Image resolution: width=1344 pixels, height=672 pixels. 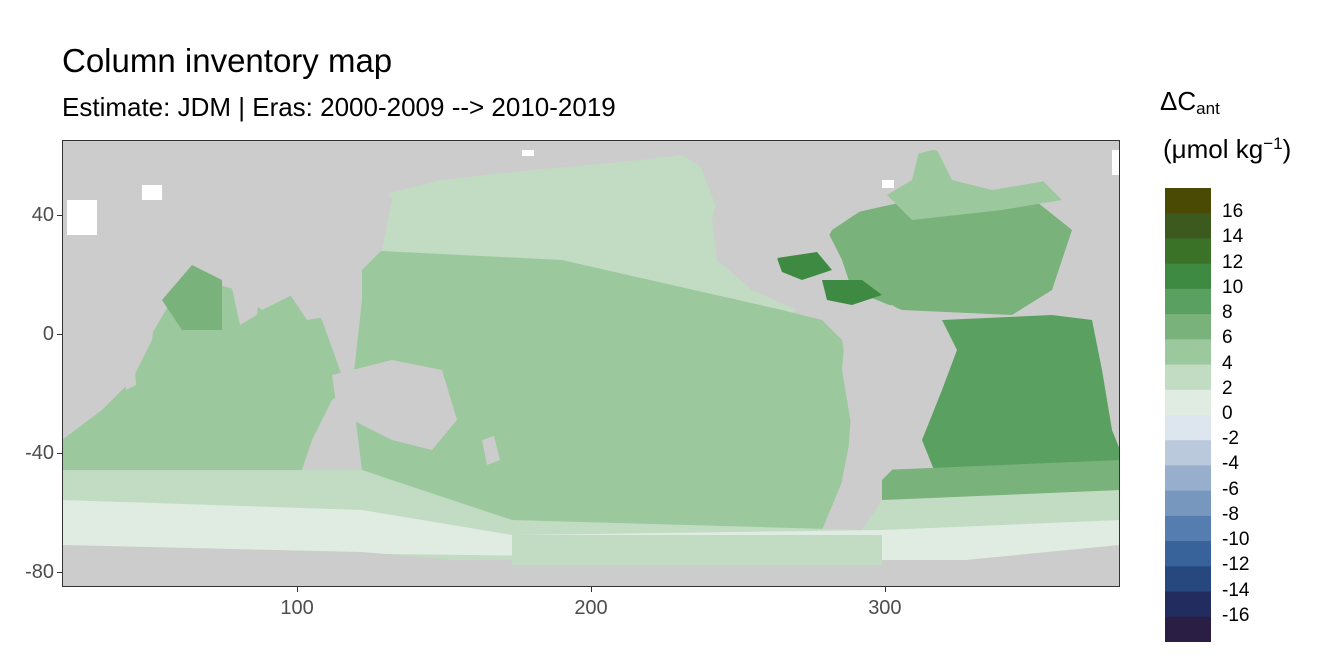 What do you see at coordinates (1233, 262) in the screenshot?
I see `legend-label: 12` at bounding box center [1233, 262].